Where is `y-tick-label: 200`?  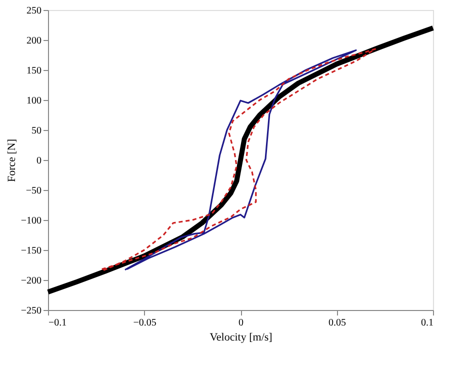
y-tick-label: 200 is located at coordinates (34, 41).